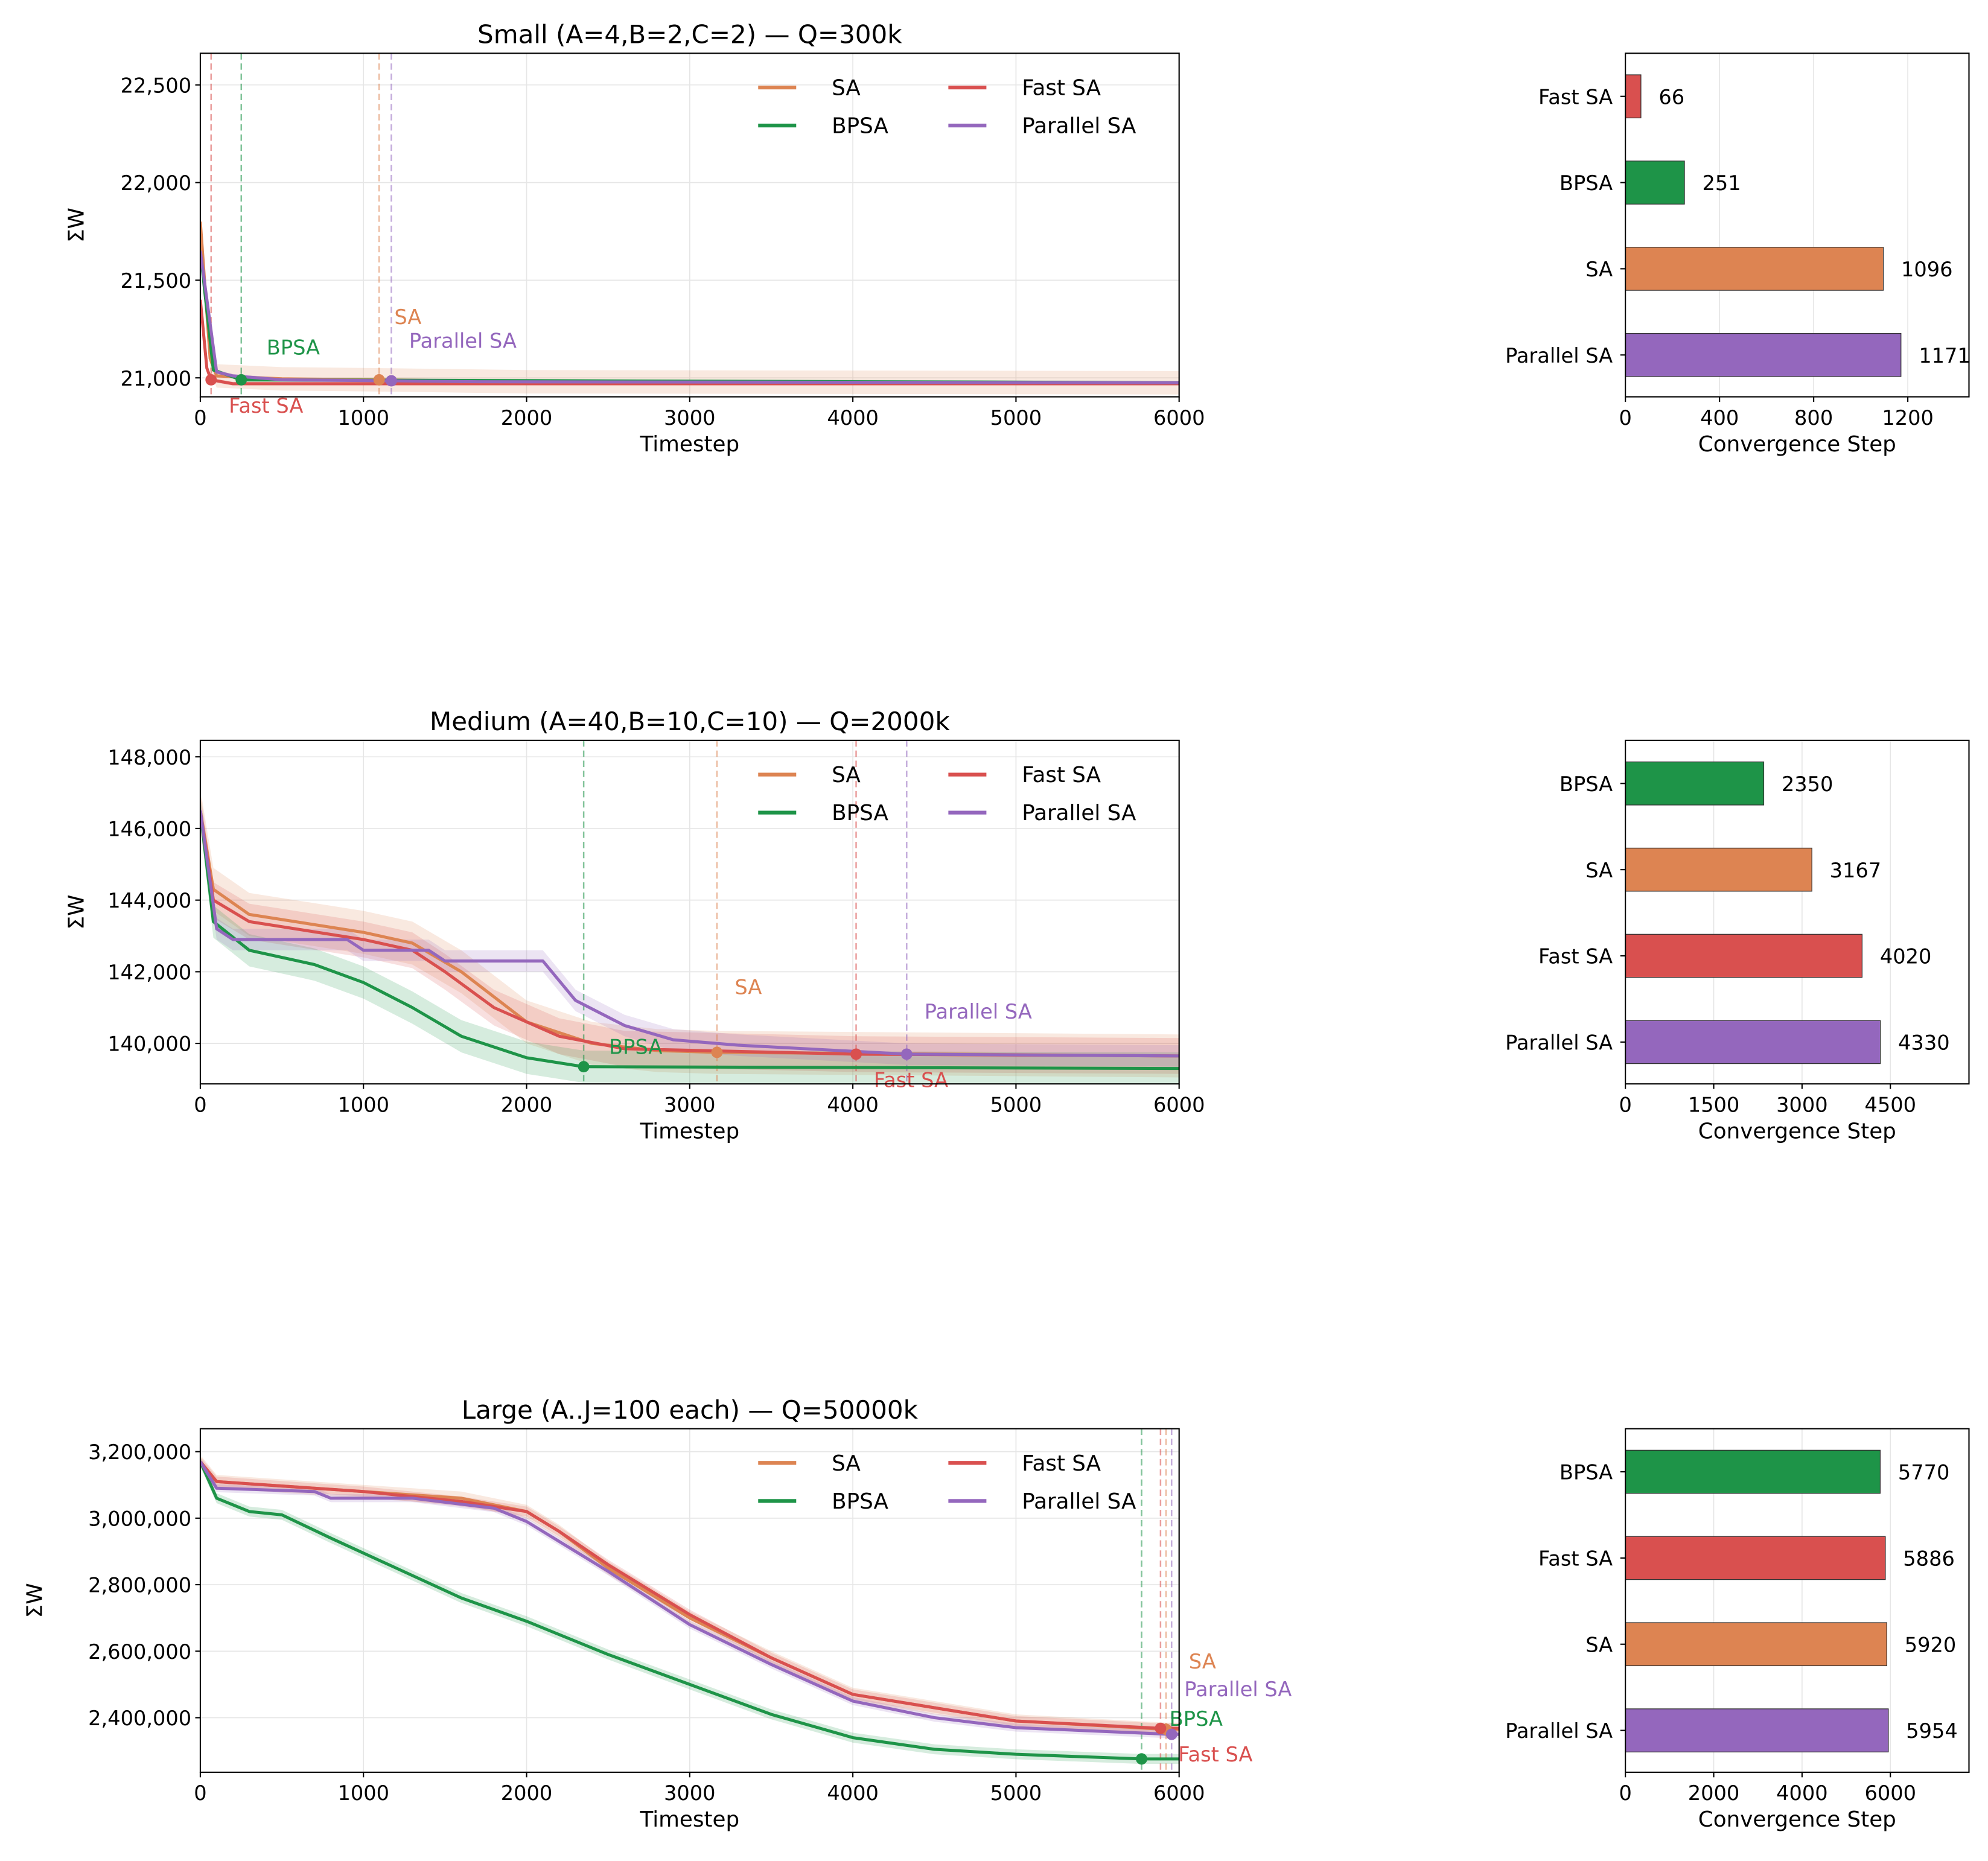 The image size is (1988, 1861). Describe the element at coordinates (1944, 355) in the screenshot. I see `value-label: 1171` at that location.